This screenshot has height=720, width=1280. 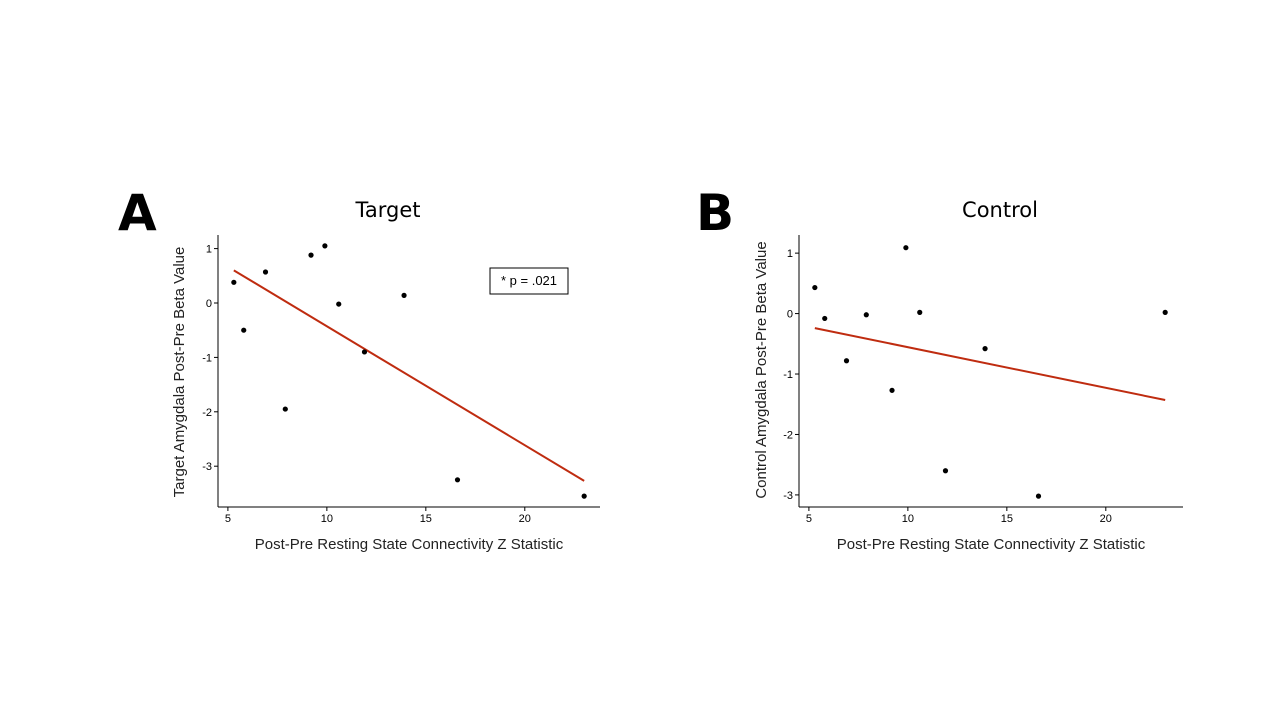 I want to click on y-axis-title-b: Control Amygdala Post-Pre Beta Value, so click(x=761, y=369).